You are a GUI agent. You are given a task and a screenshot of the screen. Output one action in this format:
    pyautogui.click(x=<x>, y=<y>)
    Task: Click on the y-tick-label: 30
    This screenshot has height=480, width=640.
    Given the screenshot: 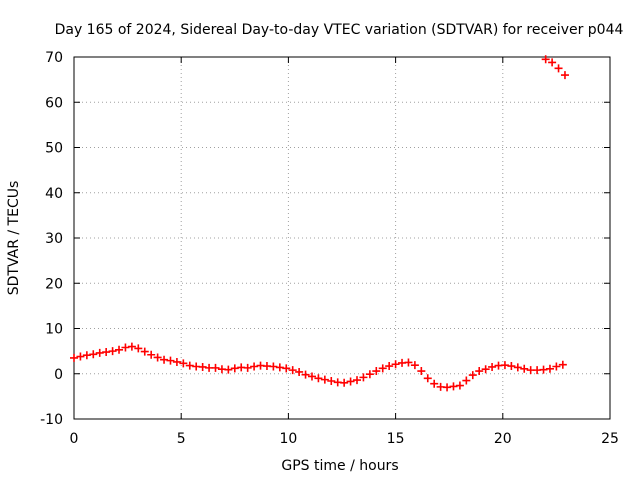 What is the action you would take?
    pyautogui.click(x=54, y=239)
    